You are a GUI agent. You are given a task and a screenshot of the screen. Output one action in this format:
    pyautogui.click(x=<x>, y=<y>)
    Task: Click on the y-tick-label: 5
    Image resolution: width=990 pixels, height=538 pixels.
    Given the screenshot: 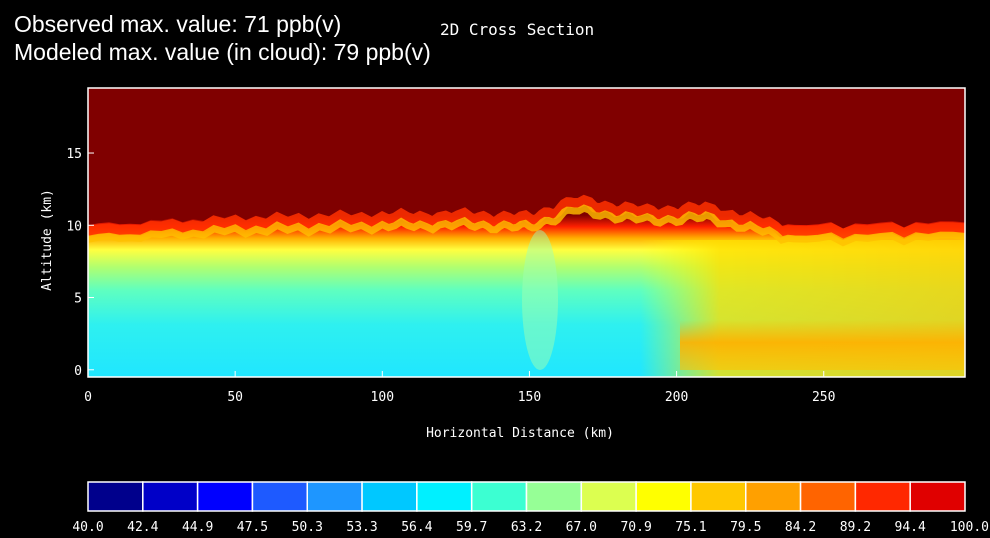 What is the action you would take?
    pyautogui.click(x=78, y=299)
    